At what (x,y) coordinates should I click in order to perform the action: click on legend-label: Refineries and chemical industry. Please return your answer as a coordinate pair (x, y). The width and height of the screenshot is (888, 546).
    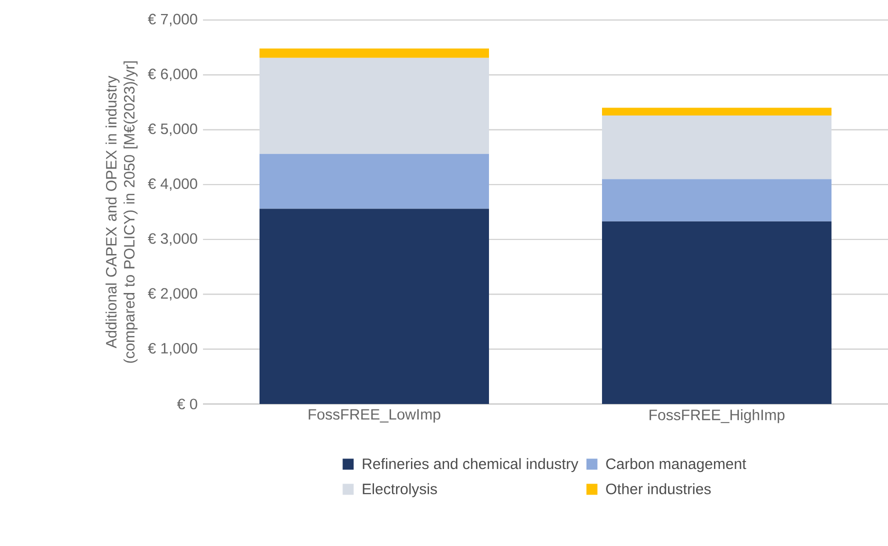
    Looking at the image, I should click on (470, 465).